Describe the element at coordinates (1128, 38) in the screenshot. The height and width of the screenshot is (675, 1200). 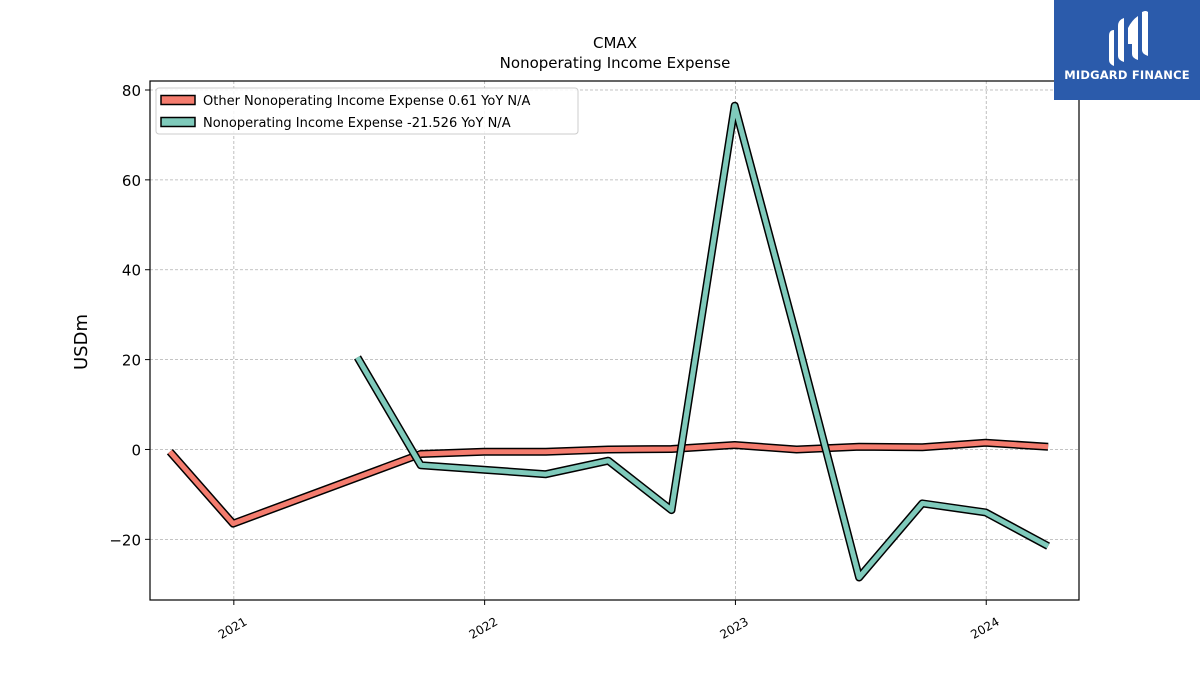
I see `logo-mark-icon` at that location.